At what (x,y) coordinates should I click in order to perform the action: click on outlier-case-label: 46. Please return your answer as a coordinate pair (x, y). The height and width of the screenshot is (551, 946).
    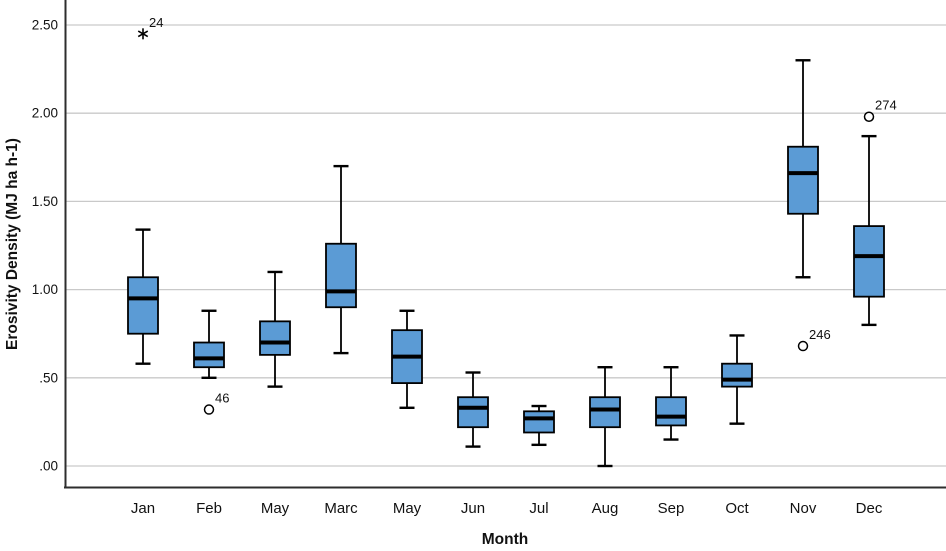
    Looking at the image, I should click on (222, 398).